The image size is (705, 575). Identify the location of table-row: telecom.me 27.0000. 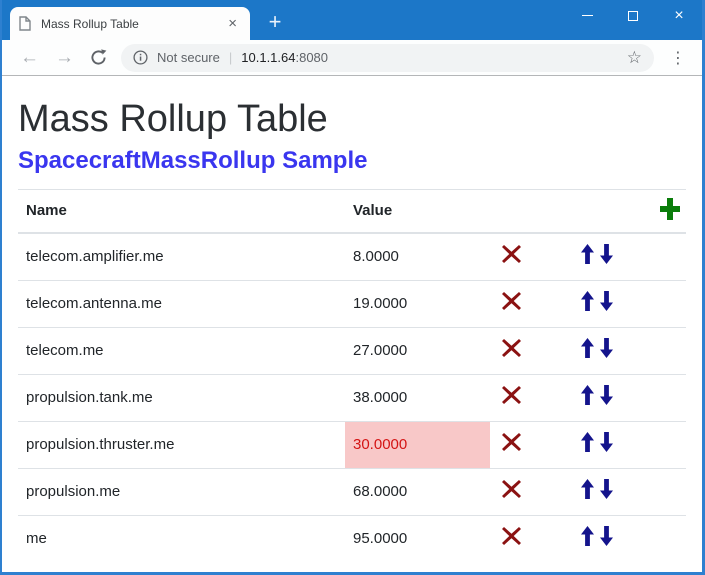
(352, 350).